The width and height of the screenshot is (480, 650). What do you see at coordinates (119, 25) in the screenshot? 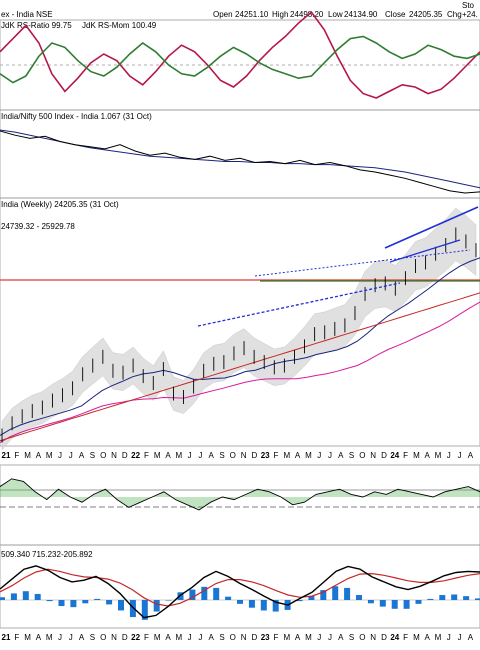
I see `rs-mom-label: JdK RS-Mom 100.49` at bounding box center [119, 25].